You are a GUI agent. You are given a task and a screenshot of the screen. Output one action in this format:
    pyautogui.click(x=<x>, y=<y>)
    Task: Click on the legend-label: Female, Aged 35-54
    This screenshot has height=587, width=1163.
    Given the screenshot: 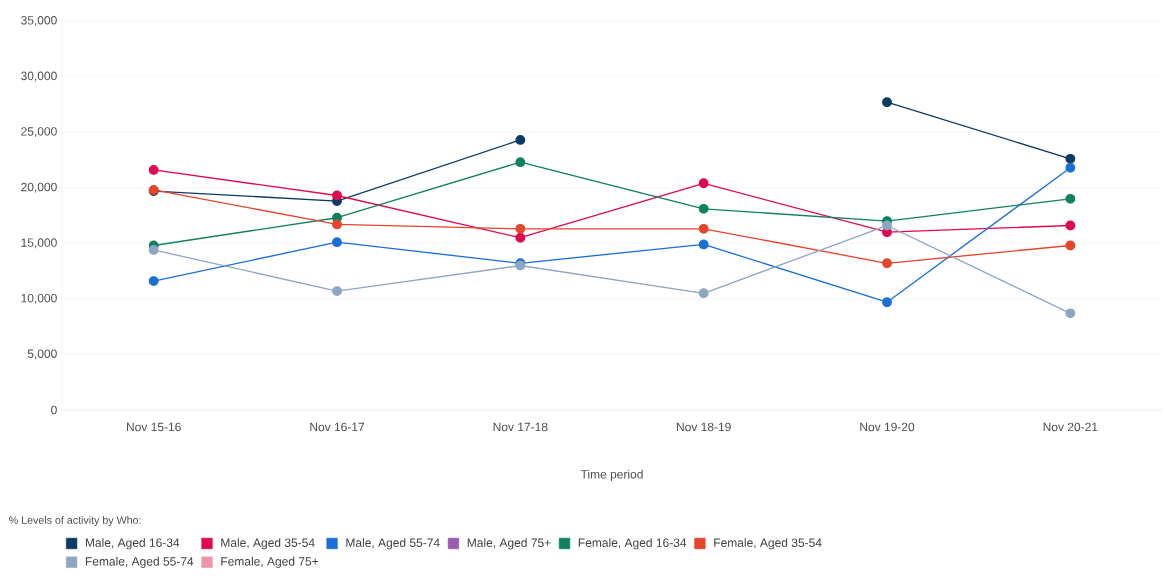 What is the action you would take?
    pyautogui.click(x=768, y=544)
    